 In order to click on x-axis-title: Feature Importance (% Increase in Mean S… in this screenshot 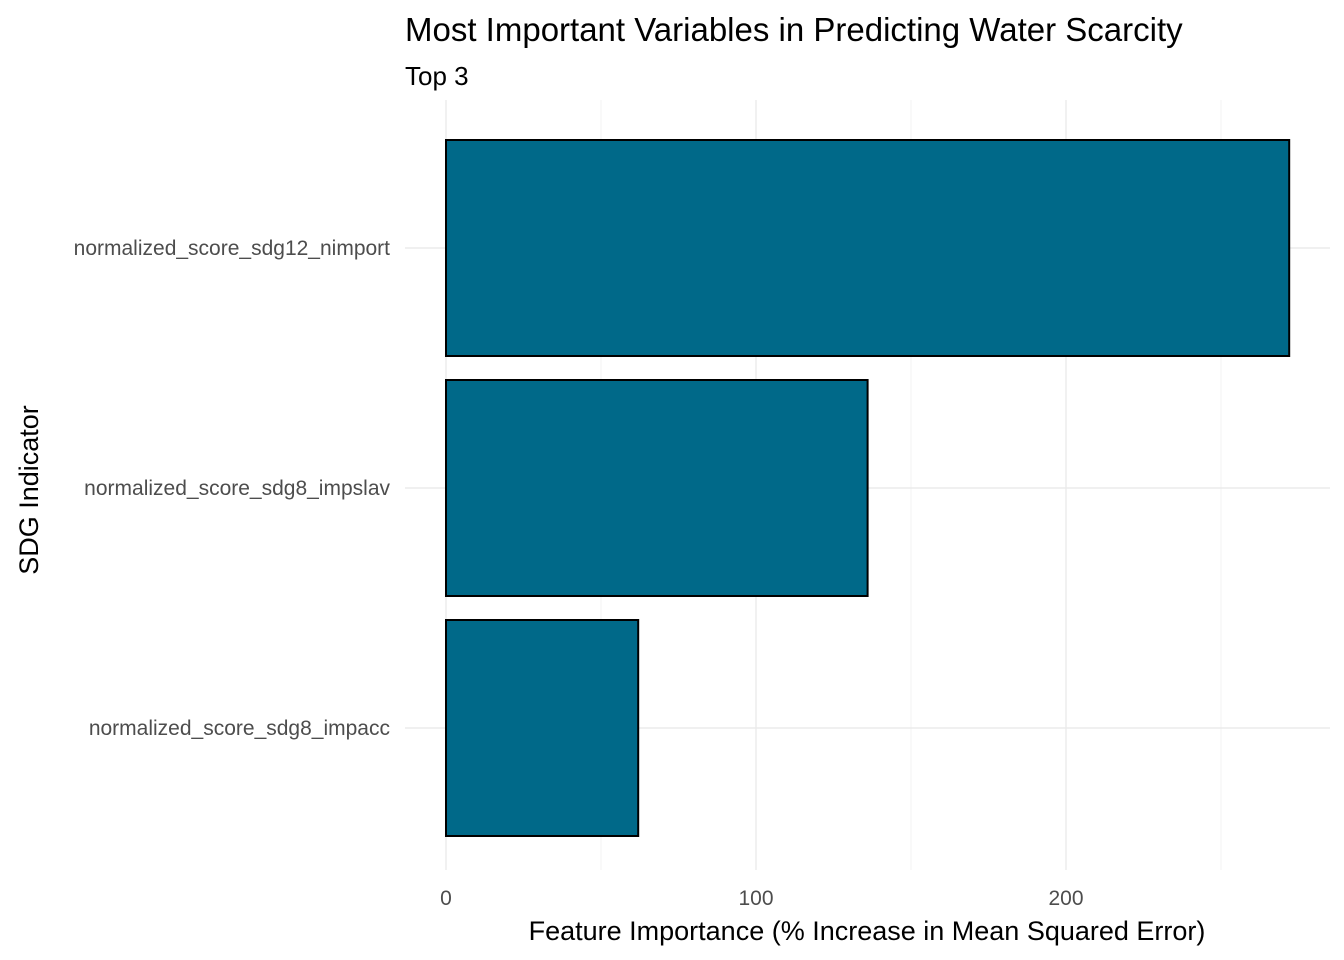, I will do `click(867, 931)`.